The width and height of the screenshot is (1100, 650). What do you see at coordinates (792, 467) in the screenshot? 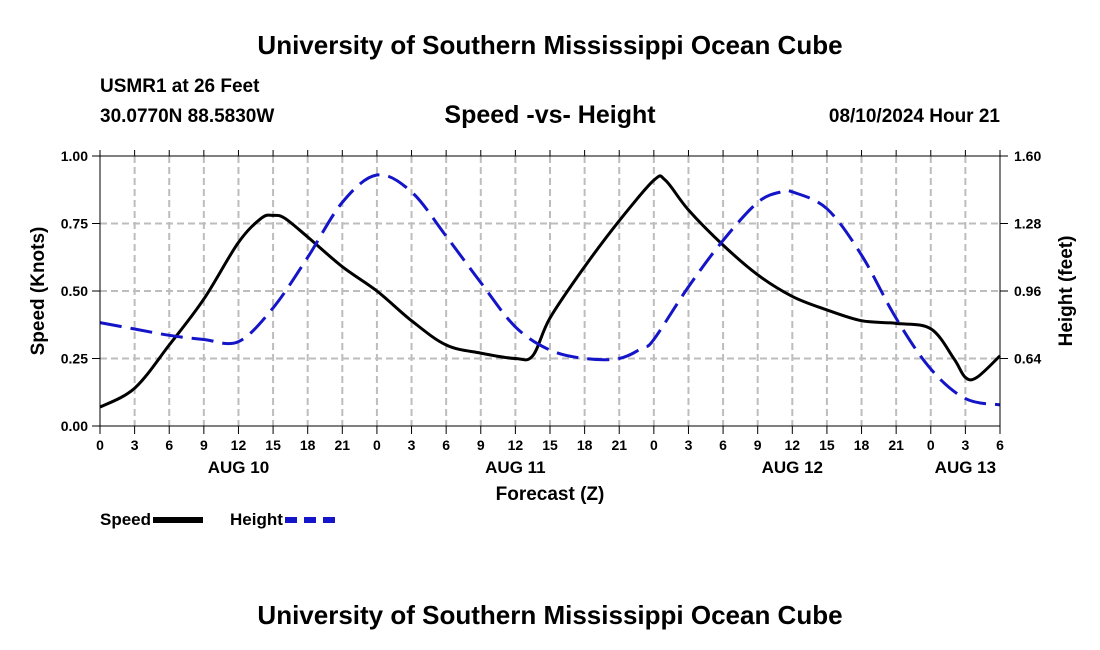
I see `date-label: AUG 12` at bounding box center [792, 467].